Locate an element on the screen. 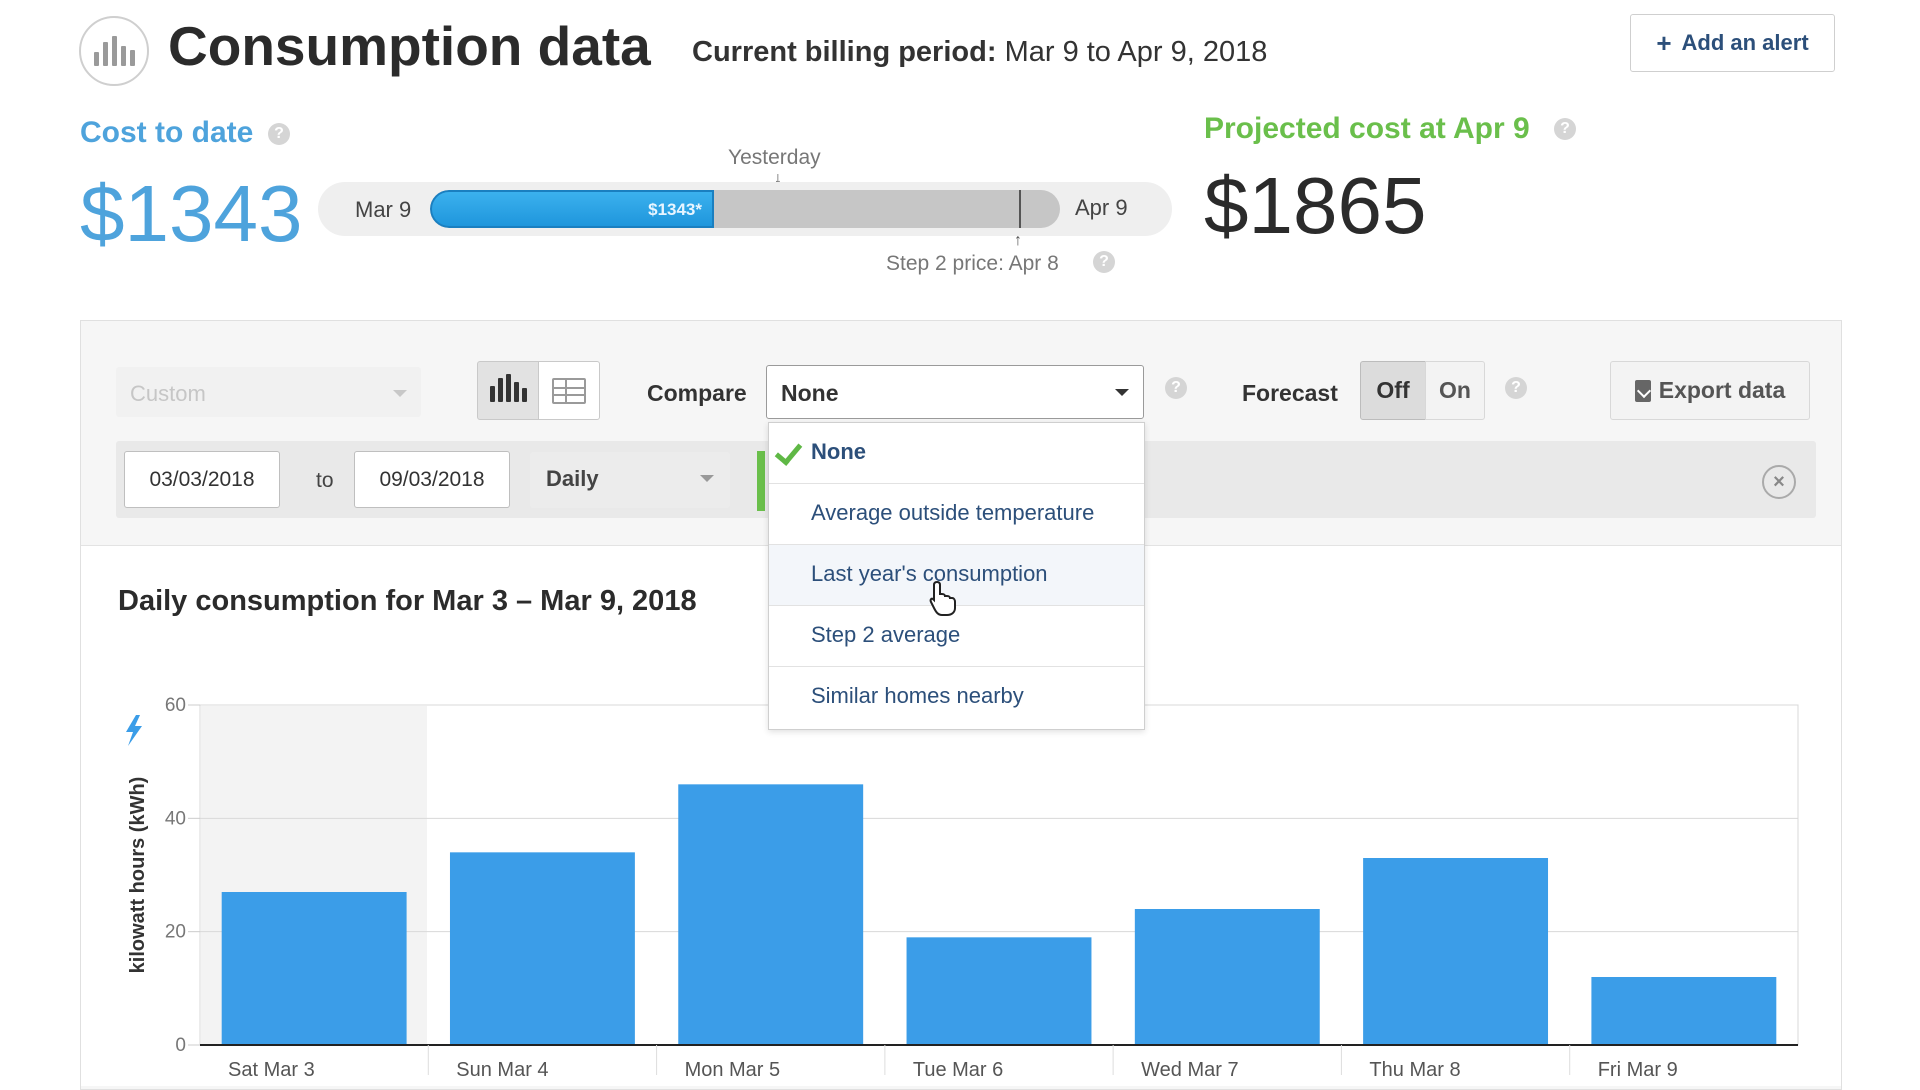 The height and width of the screenshot is (1090, 1920). compare-option: Step 2 average is located at coordinates (956, 636).